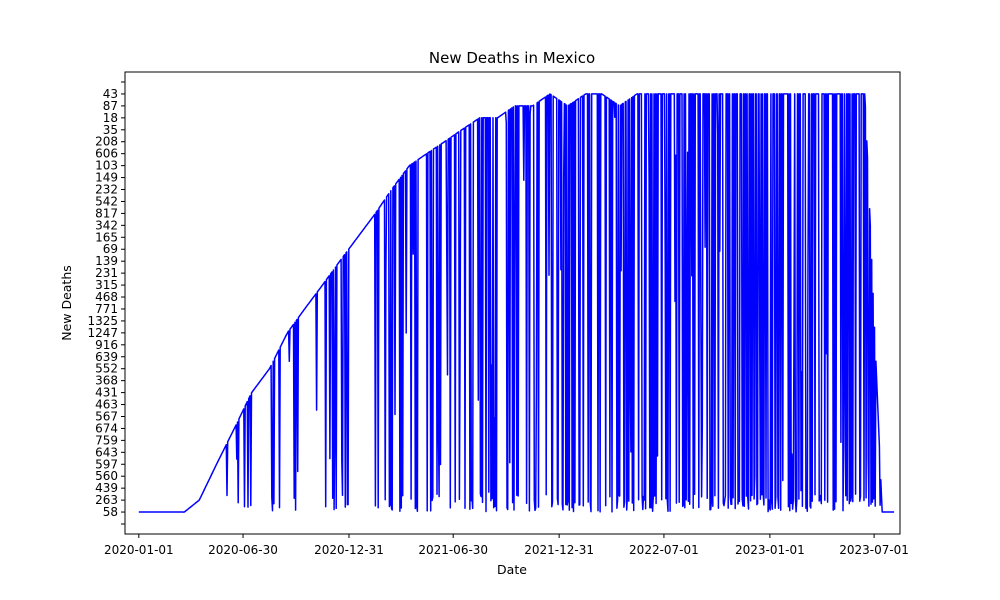 This screenshot has height=600, width=1000. What do you see at coordinates (453, 550) in the screenshot?
I see `x-tick-label: 2021-06-30` at bounding box center [453, 550].